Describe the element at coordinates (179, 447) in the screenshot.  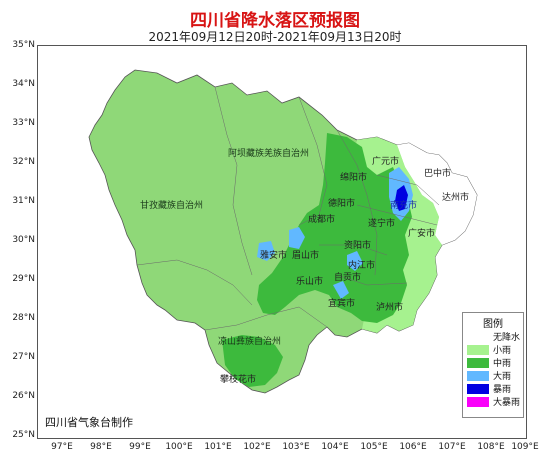
I see `lon-label-100e: 100°E` at that location.